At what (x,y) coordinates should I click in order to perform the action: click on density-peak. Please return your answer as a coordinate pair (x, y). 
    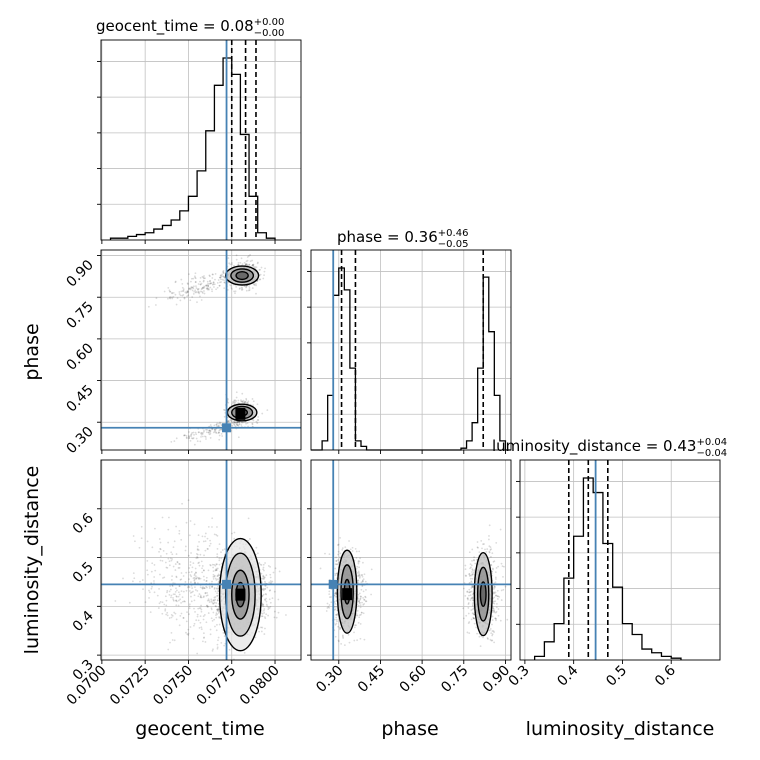
    Looking at the image, I should click on (240, 413).